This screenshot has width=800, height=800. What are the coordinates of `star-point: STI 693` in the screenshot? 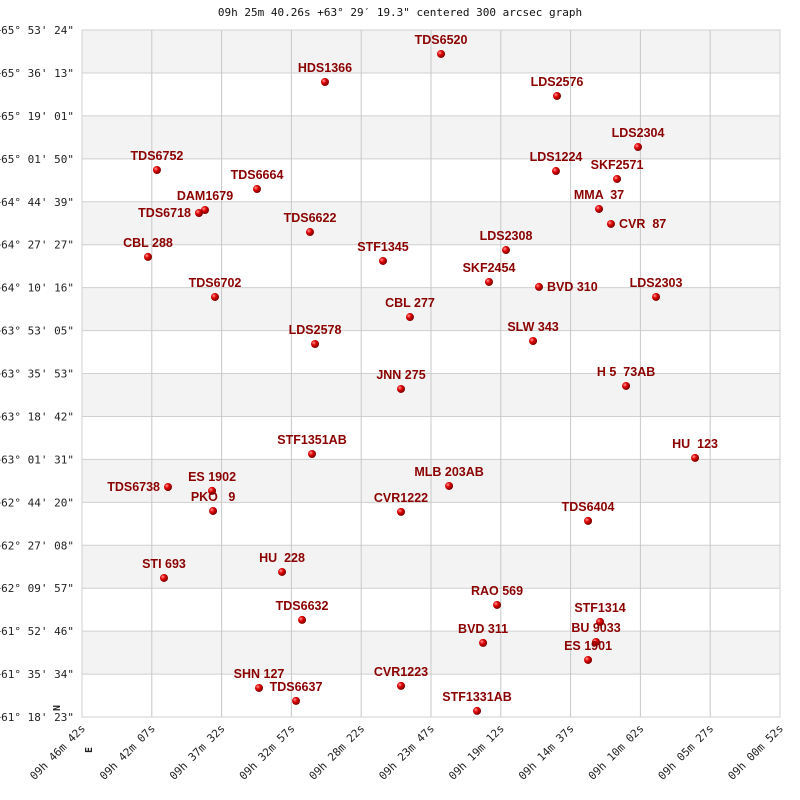 It's located at (164, 569).